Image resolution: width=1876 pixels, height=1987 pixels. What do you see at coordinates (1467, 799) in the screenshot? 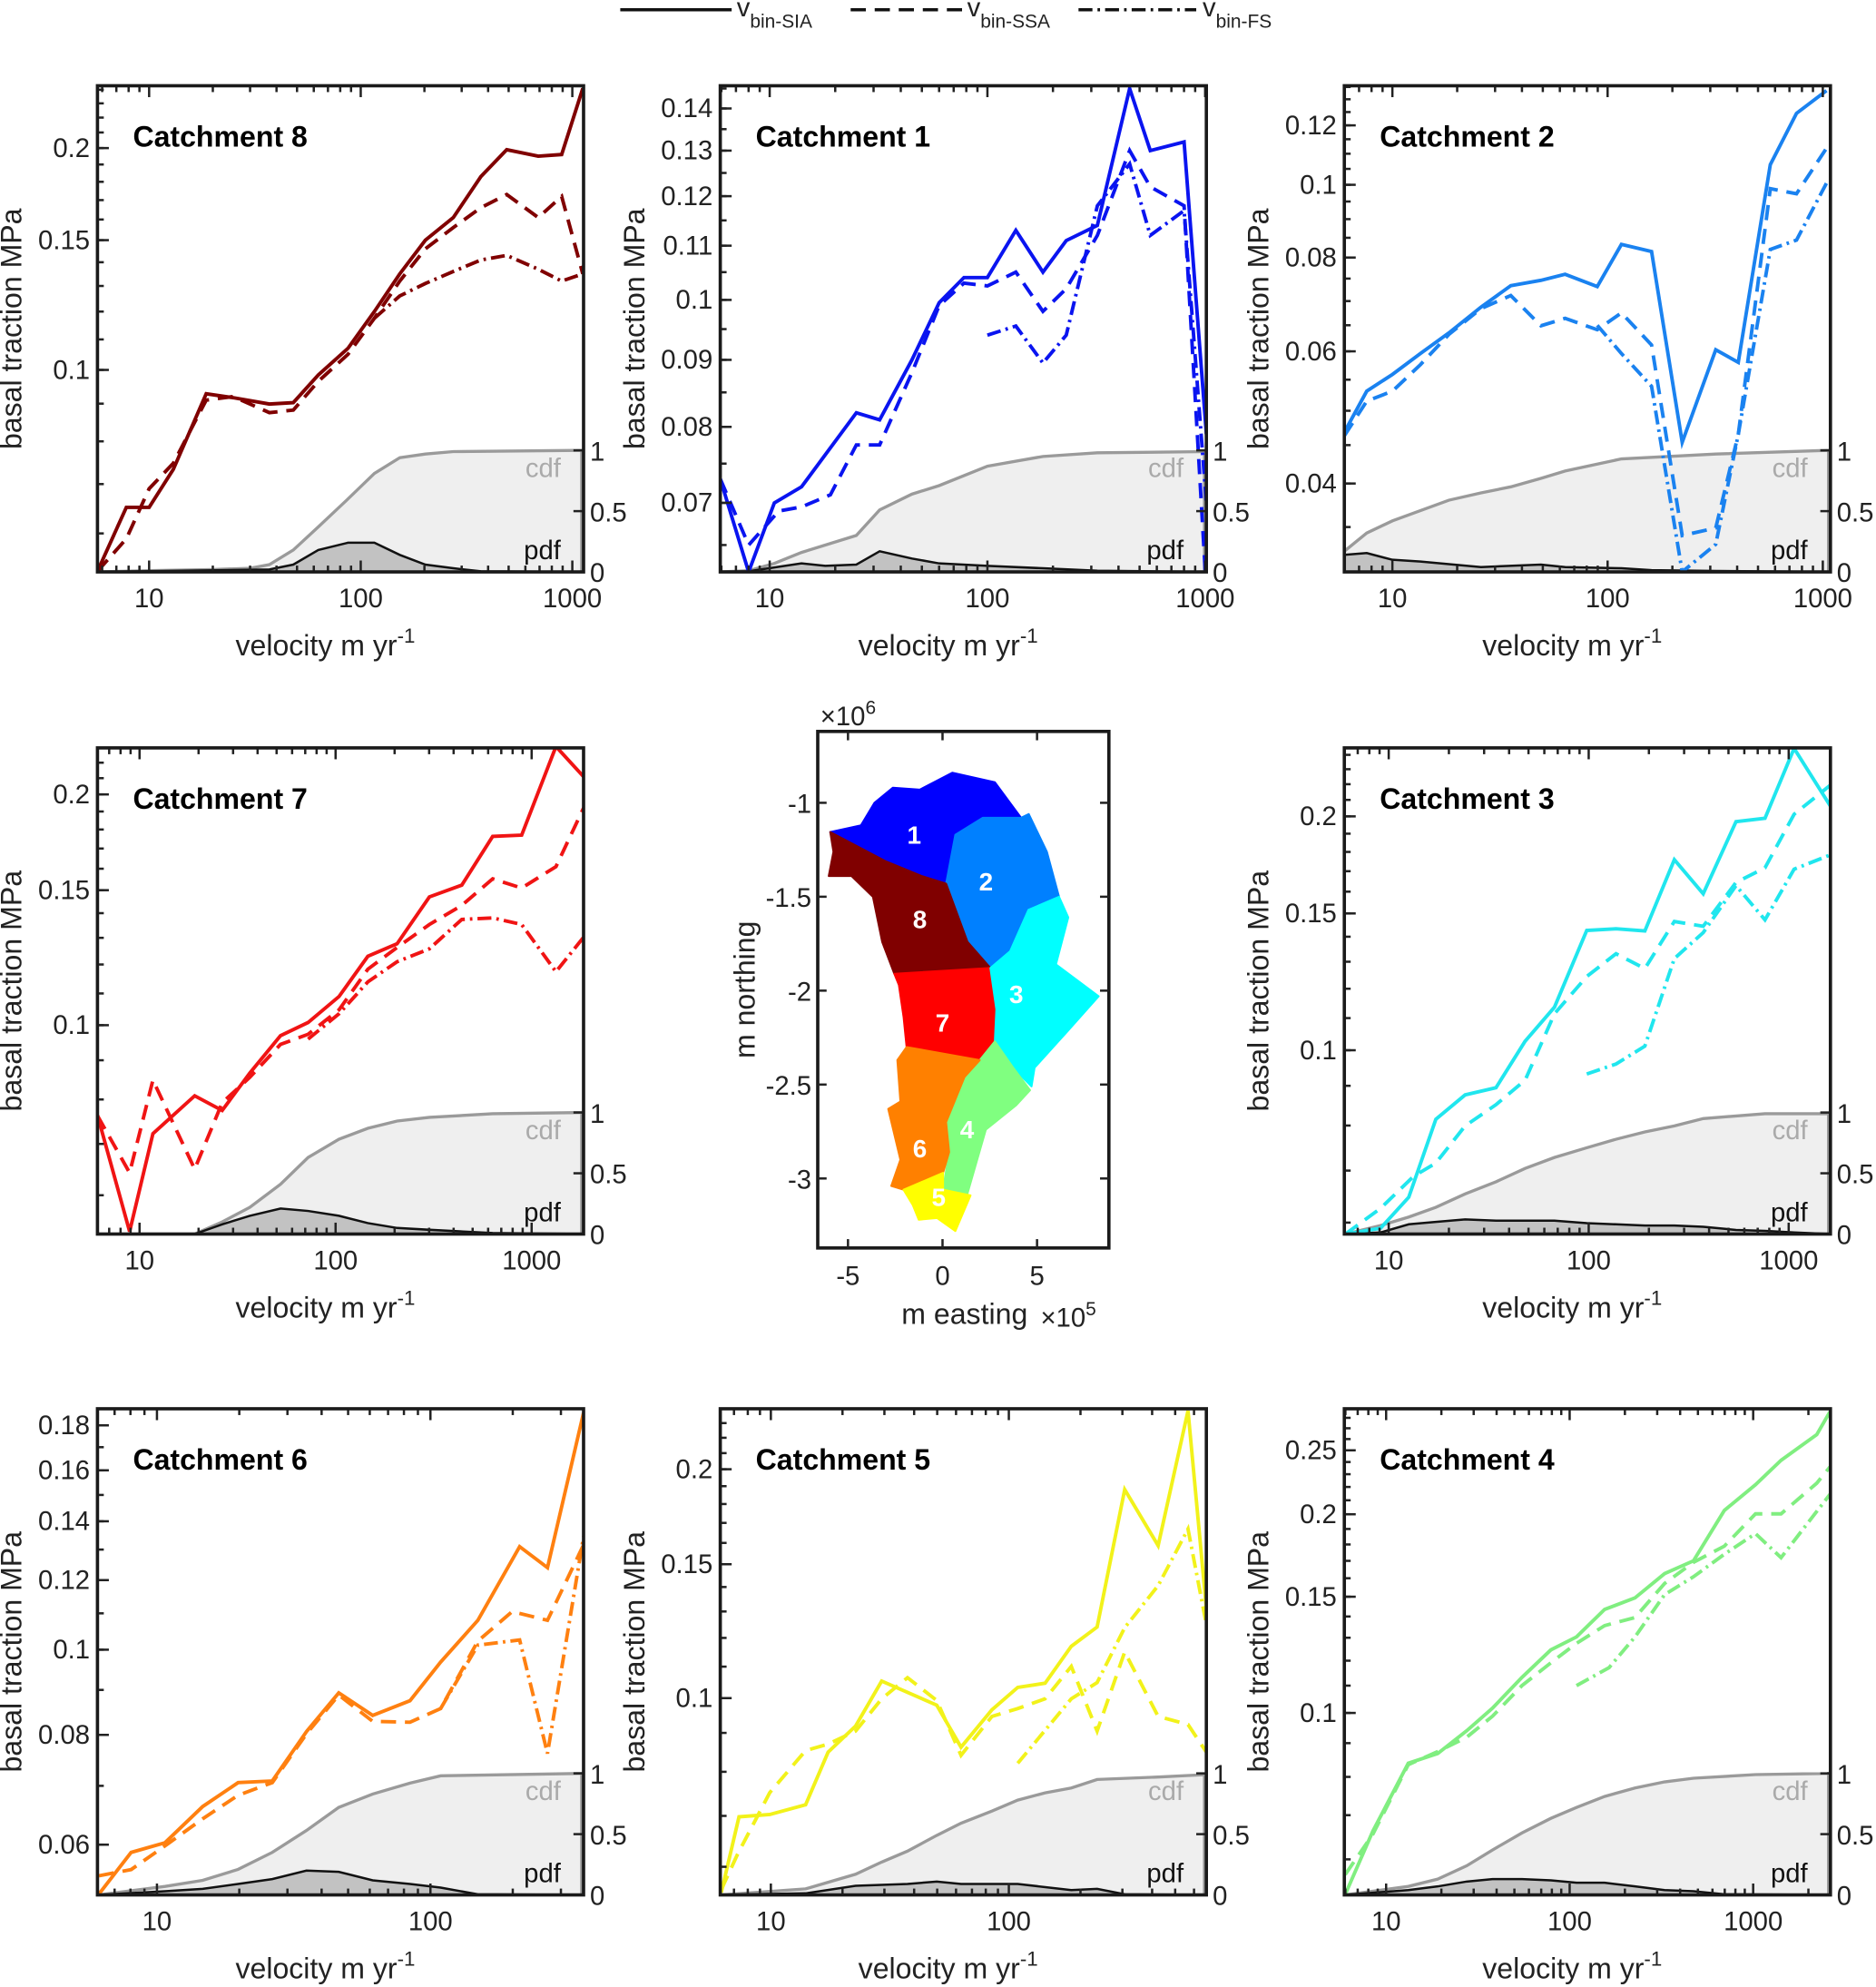
I see `panel-title: Catchment 3` at bounding box center [1467, 799].